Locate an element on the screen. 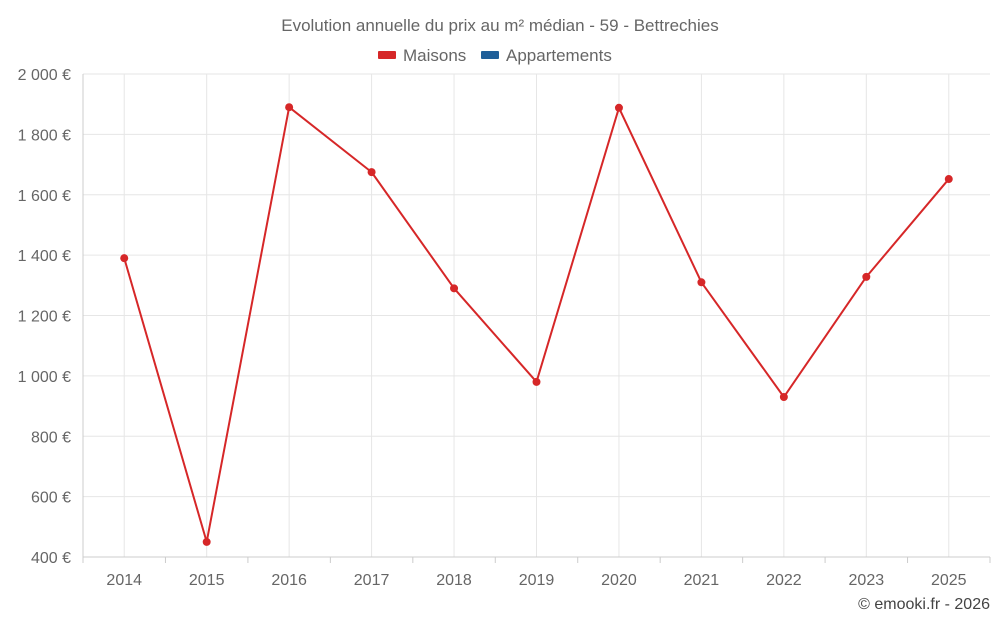  data-point-maisons-2022 is located at coordinates (783, 397).